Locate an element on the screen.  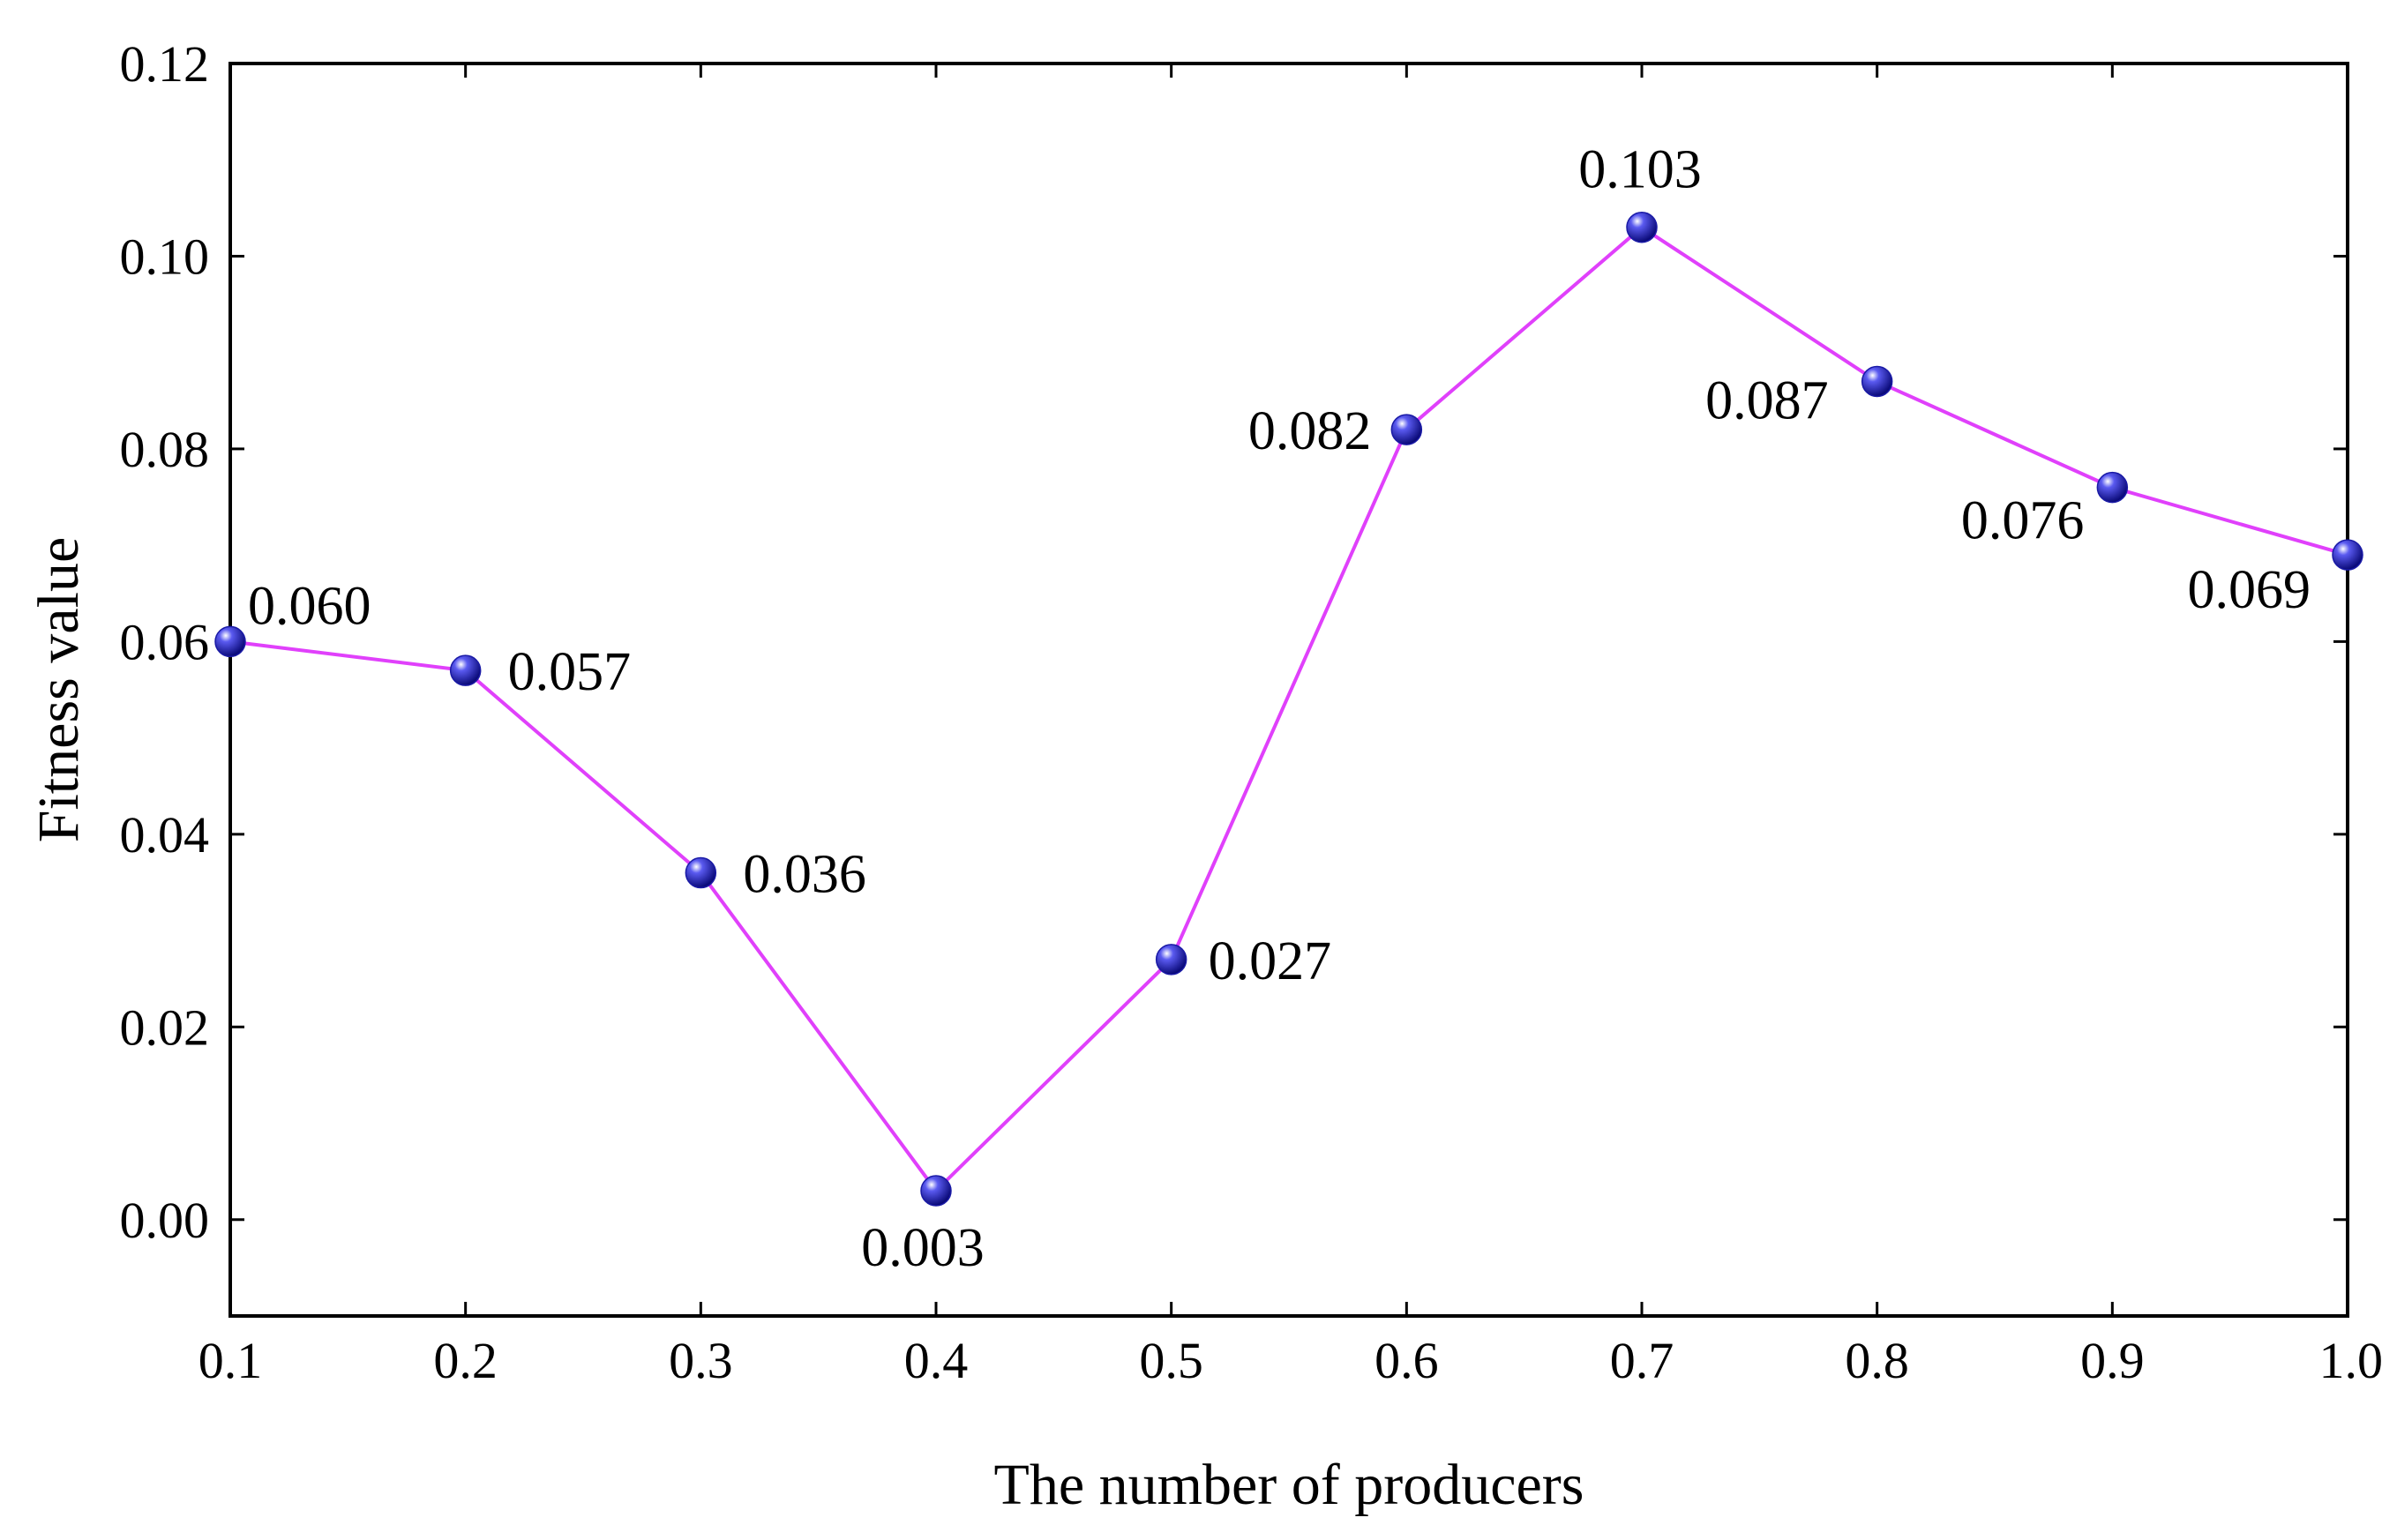
data-label: 0.036 is located at coordinates (805, 875).